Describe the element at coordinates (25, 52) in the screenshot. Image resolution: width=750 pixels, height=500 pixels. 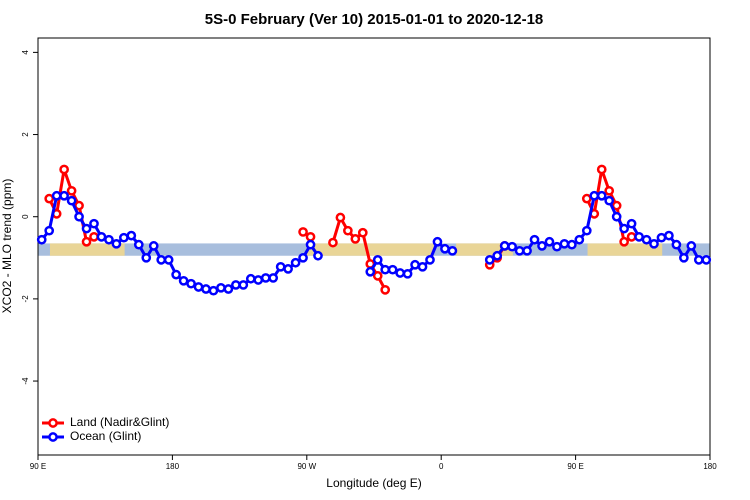
I see `y-tick-label: 4` at that location.